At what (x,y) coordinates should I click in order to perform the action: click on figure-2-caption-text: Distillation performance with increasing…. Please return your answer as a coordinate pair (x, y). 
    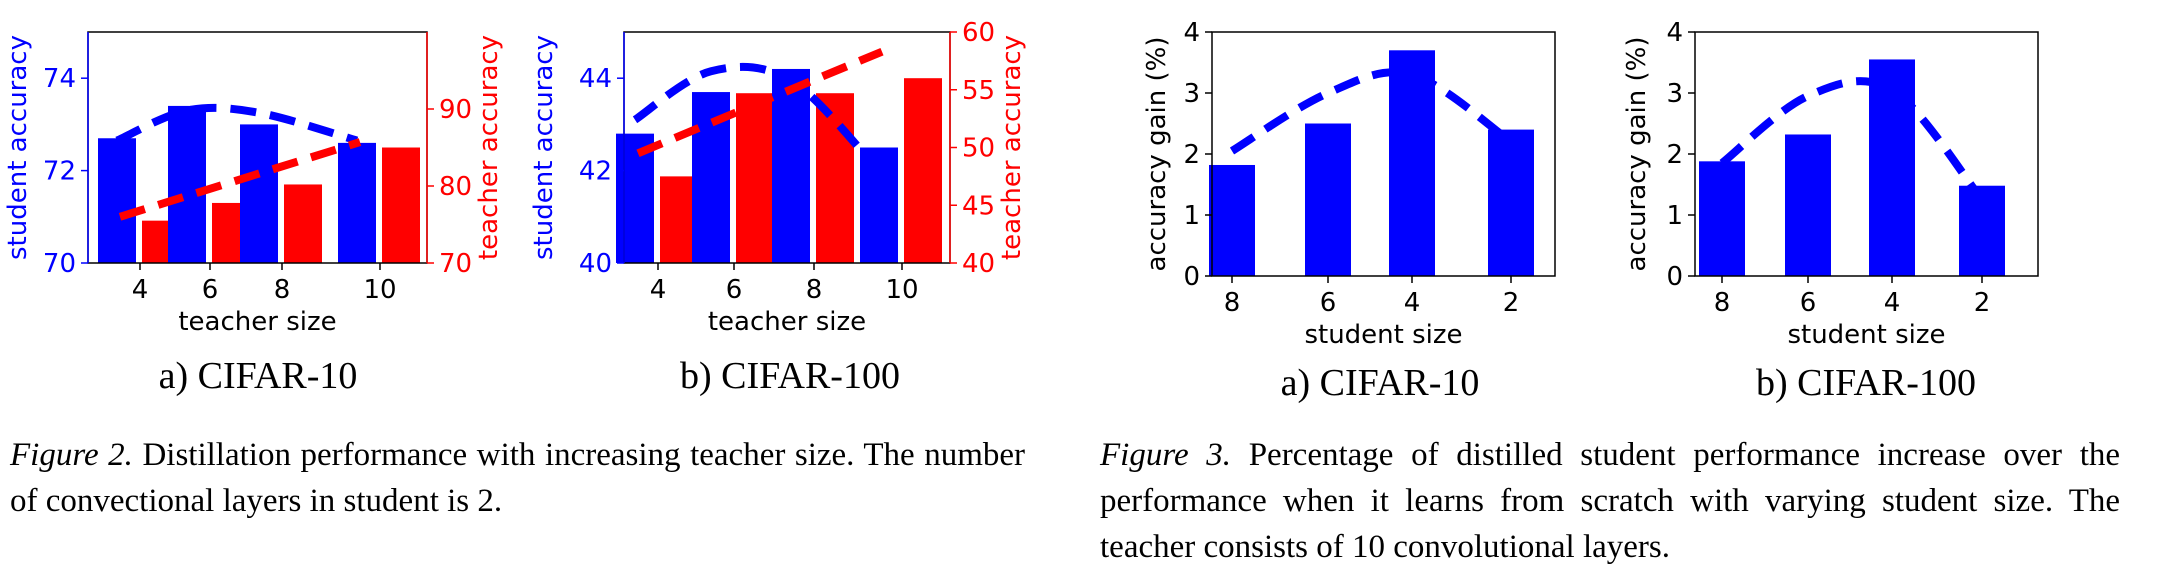
    Looking at the image, I should click on (518, 478).